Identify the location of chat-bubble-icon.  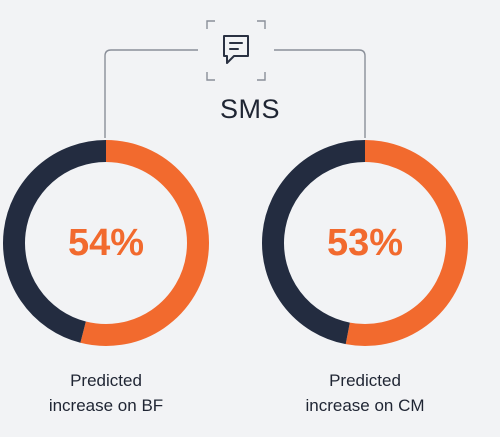
(236, 49).